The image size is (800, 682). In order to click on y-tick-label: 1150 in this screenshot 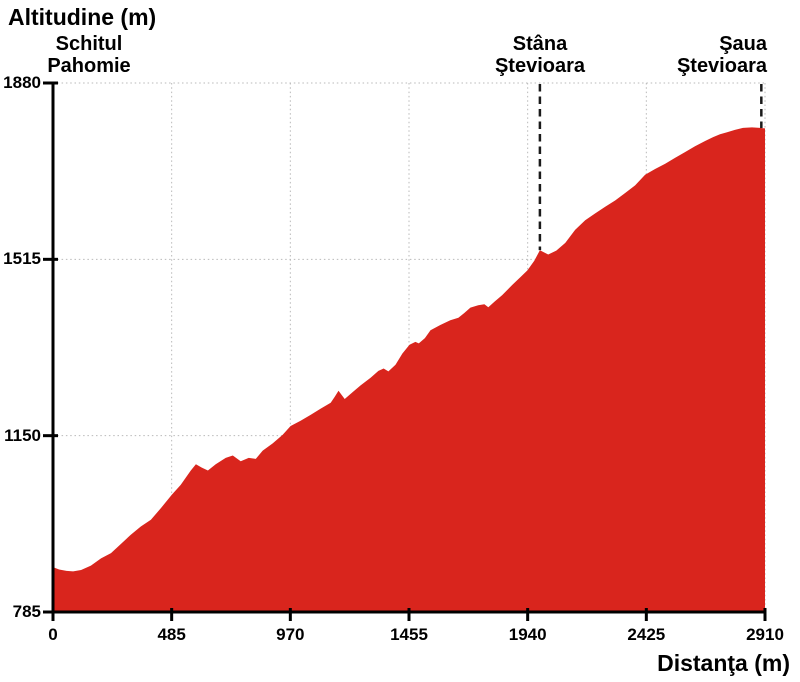, I will do `click(22, 435)`.